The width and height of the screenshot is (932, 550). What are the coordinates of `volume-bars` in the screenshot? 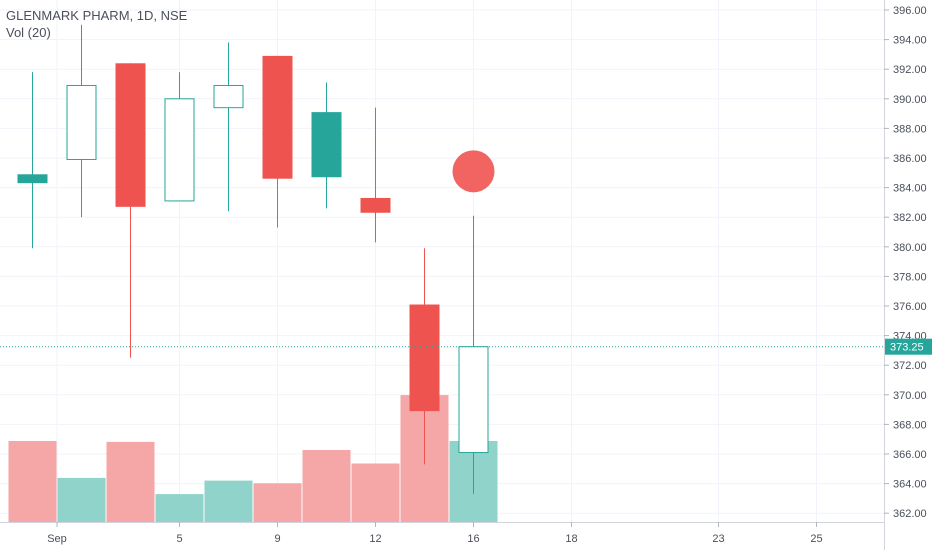 It's located at (253, 458).